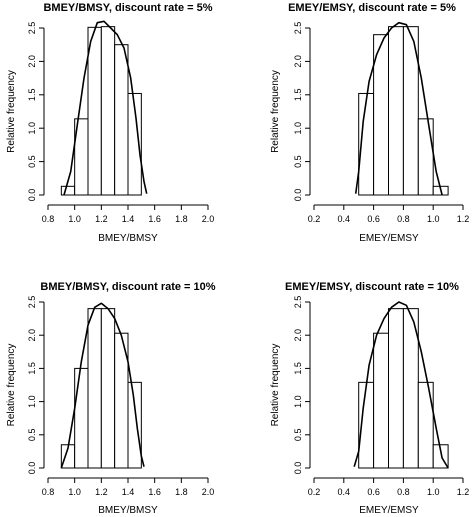 The height and width of the screenshot is (517, 474). I want to click on chart-title: EMEY/EMSY, discount rate = 10%, so click(372, 287).